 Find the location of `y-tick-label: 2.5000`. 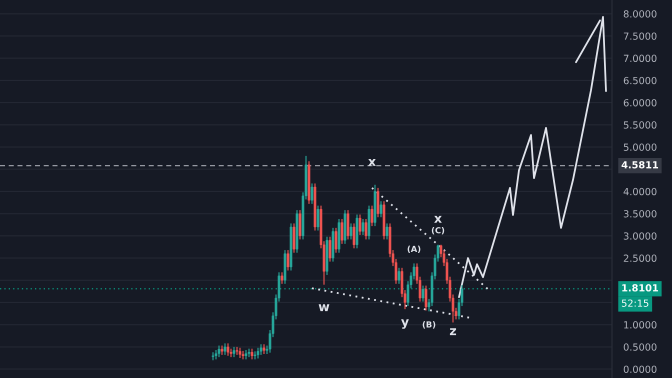

y-tick-label: 2.5000 is located at coordinates (640, 258).